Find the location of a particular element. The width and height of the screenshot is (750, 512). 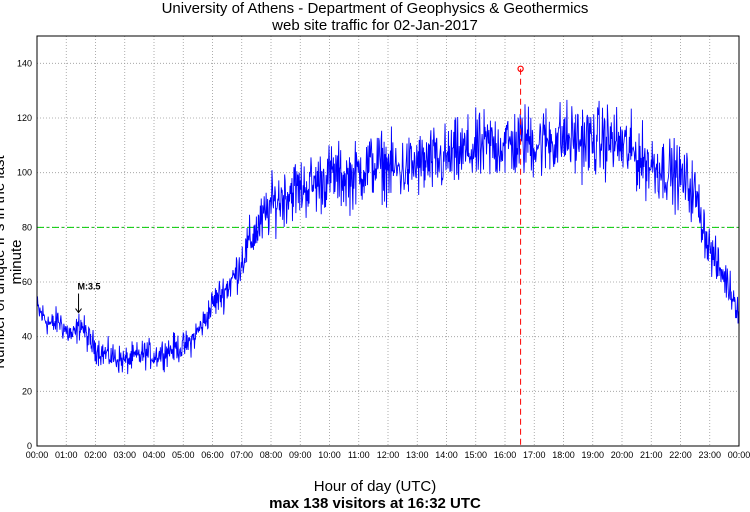

y-tick-label: 40 is located at coordinates (27, 337).